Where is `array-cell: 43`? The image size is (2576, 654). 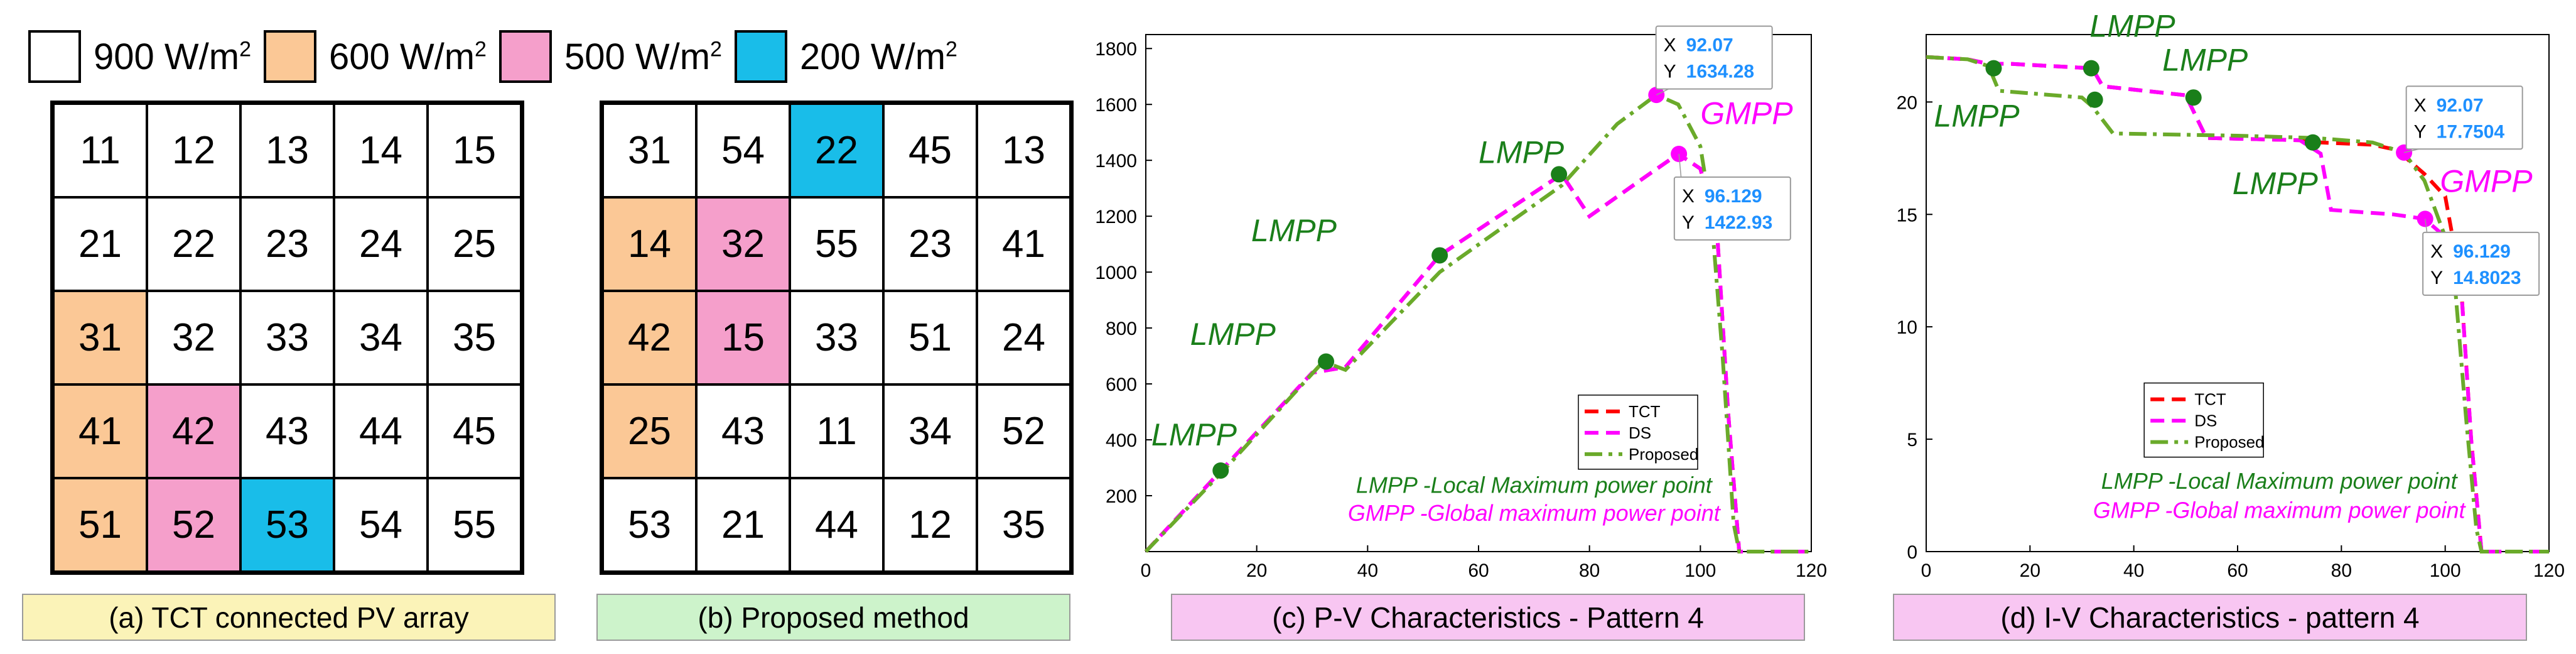
array-cell: 43 is located at coordinates (287, 431).